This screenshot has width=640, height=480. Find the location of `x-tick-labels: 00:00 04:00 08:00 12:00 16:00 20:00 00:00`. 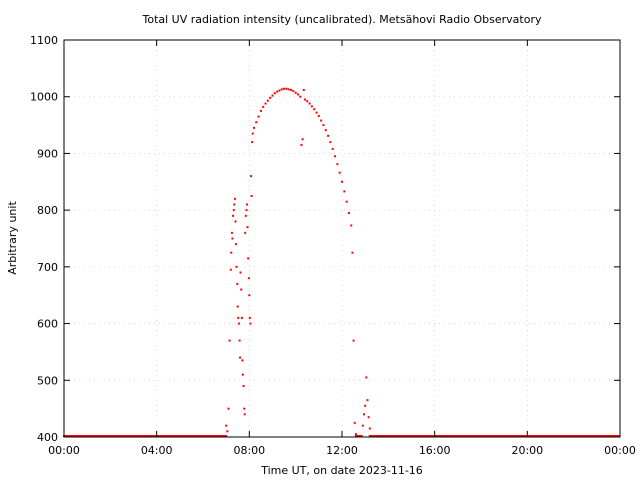

x-tick-labels: 00:00 04:00 08:00 12:00 16:00 20:00 00:00 is located at coordinates (342, 450).